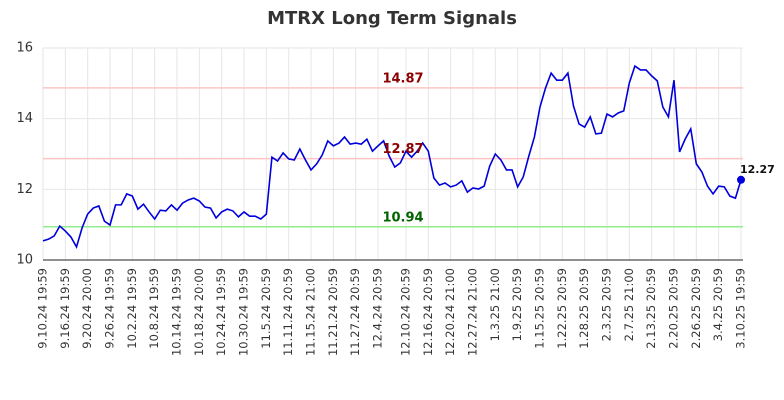  What do you see at coordinates (696, 308) in the screenshot?
I see `x-tick-label: 2.26.25 20:59` at bounding box center [696, 308].